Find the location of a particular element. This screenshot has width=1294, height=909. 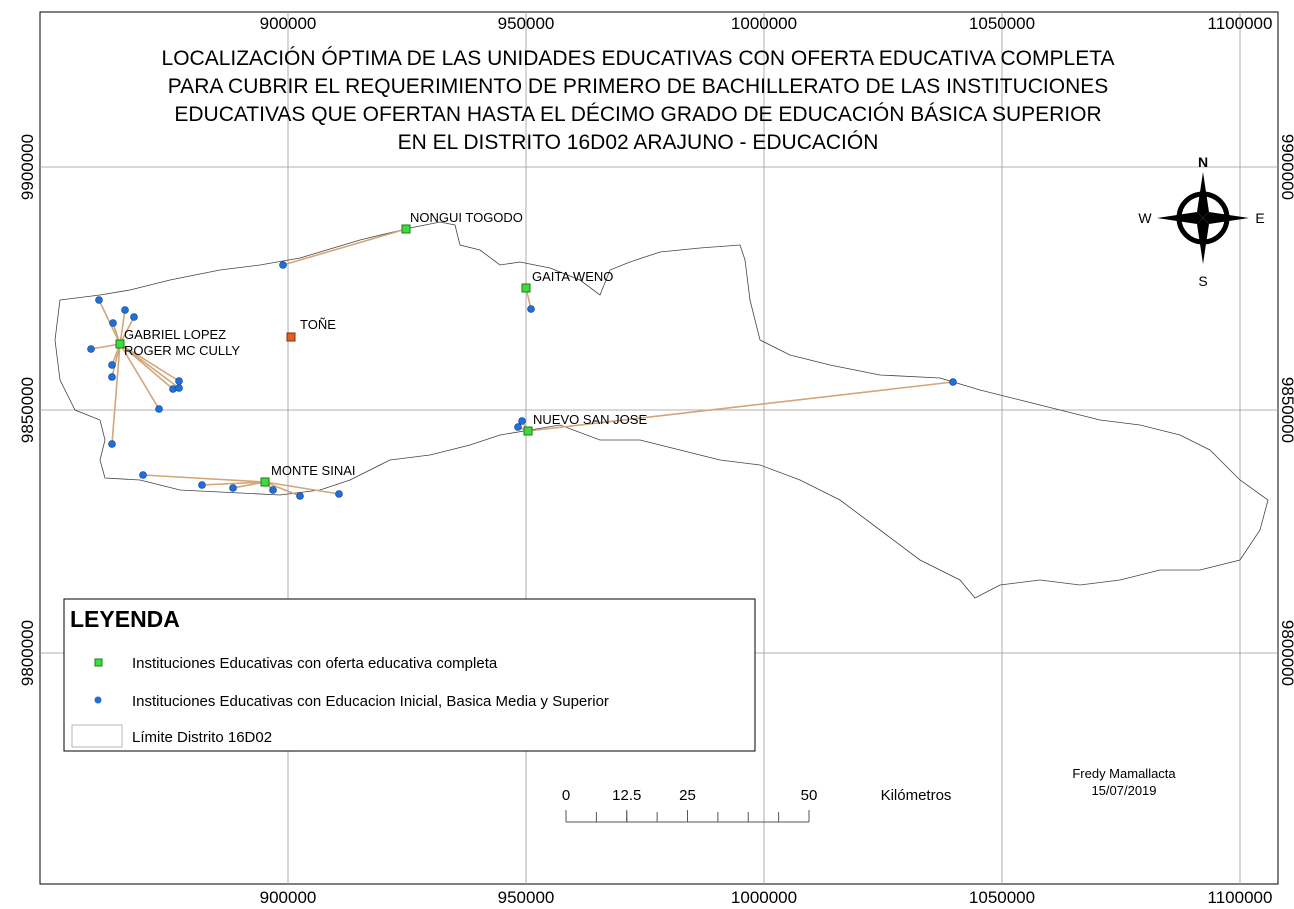

compass-w: W is located at coordinates (1145, 218).